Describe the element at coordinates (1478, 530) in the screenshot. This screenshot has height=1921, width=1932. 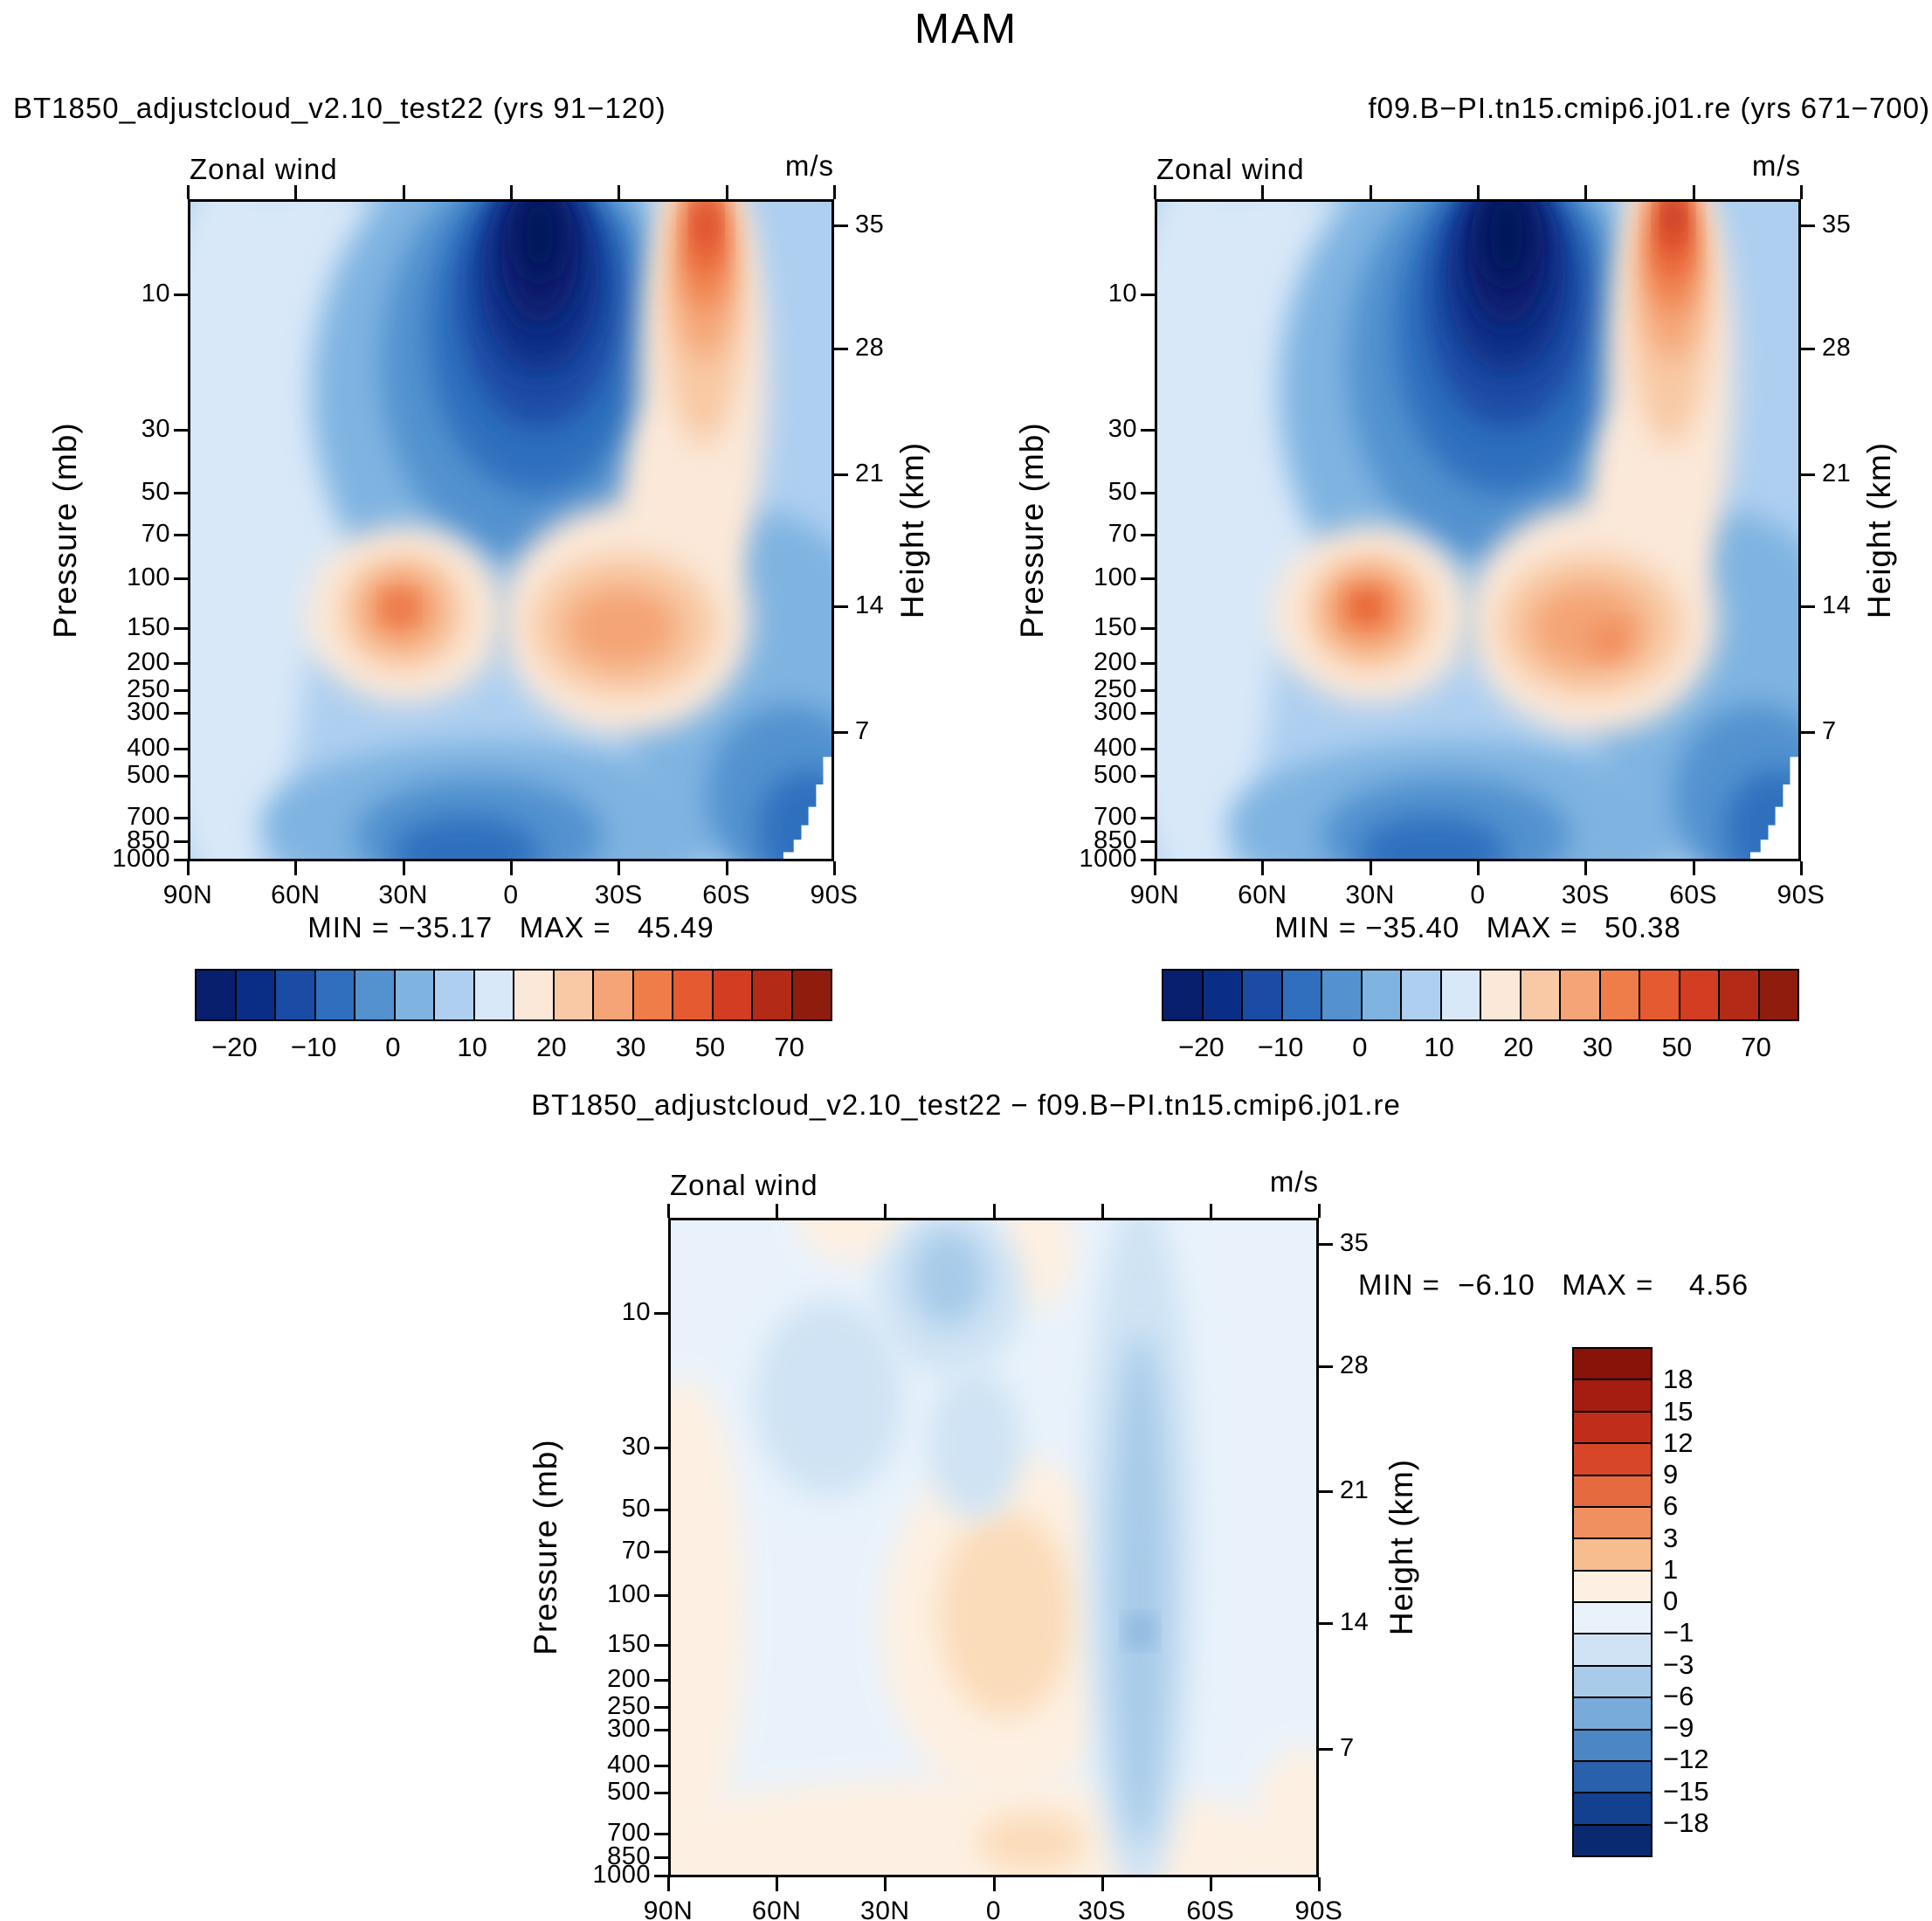
I see `contour-plot-case2` at that location.